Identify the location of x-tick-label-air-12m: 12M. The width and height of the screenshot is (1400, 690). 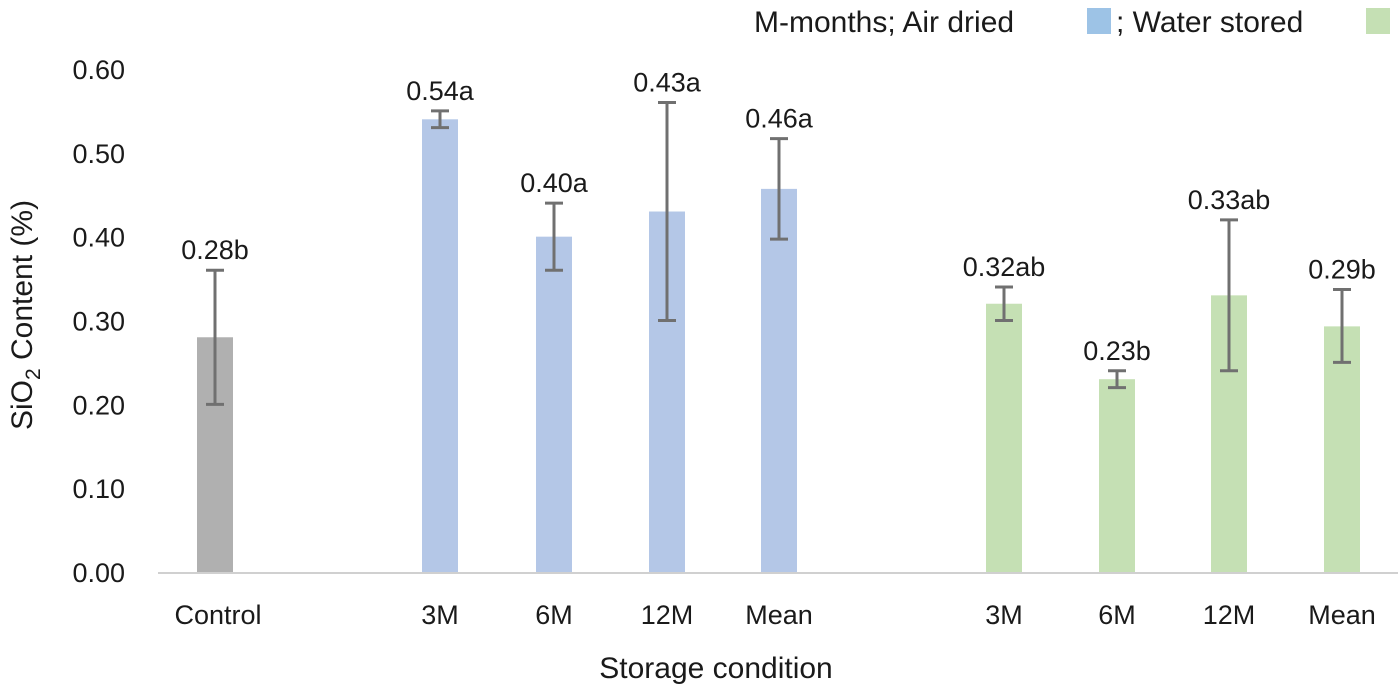
(667, 615).